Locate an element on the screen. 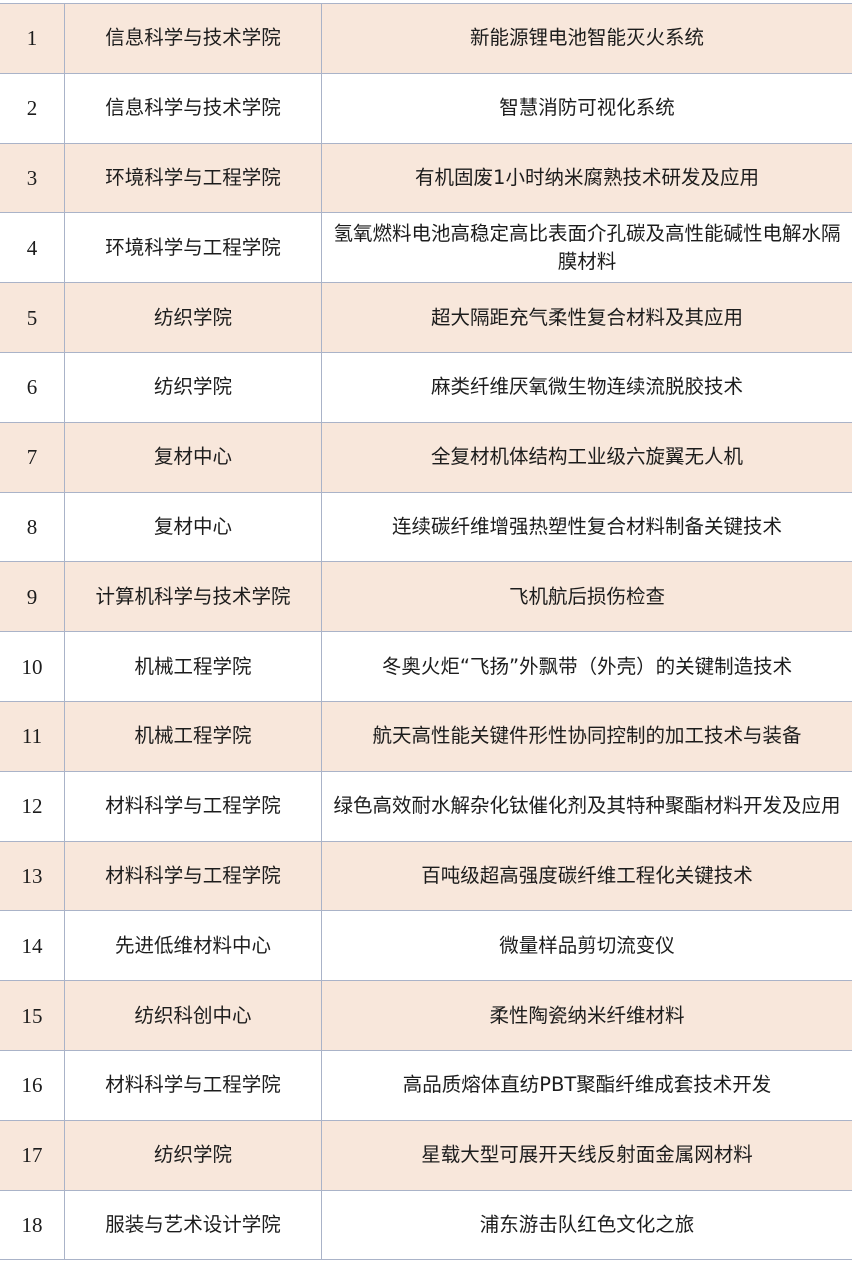 The height and width of the screenshot is (1280, 852). unit-cell: 纺织科创中心 is located at coordinates (193, 1015).